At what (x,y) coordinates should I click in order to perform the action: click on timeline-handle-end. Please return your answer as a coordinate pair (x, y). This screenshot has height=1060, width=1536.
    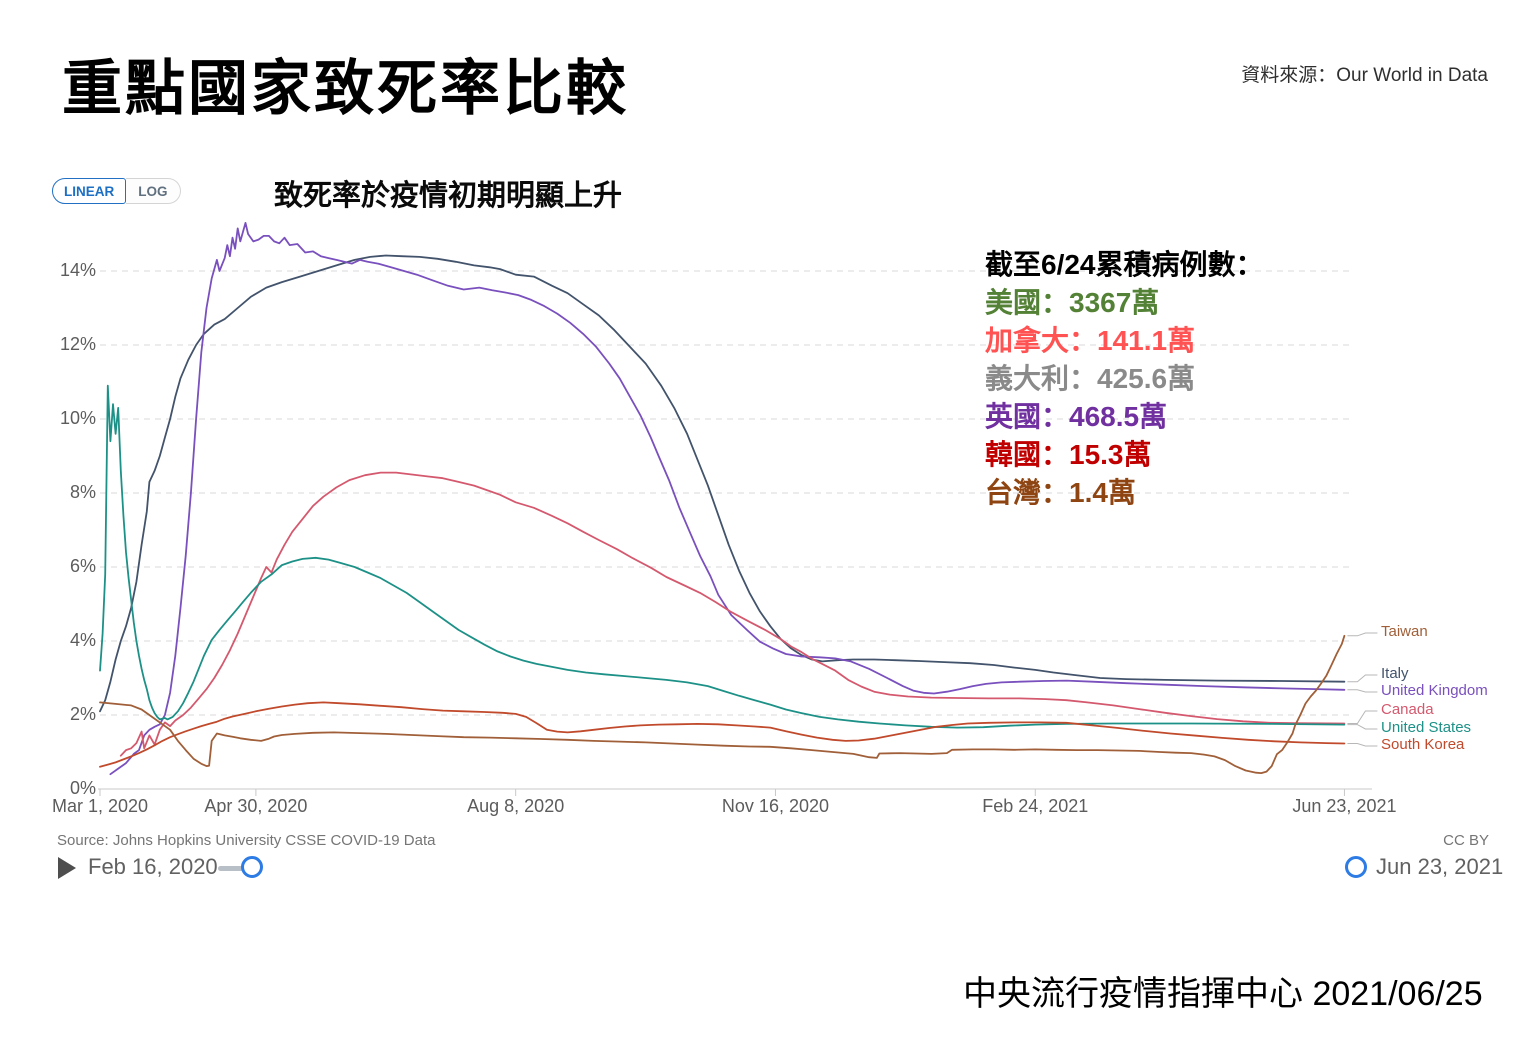
    Looking at the image, I should click on (1356, 867).